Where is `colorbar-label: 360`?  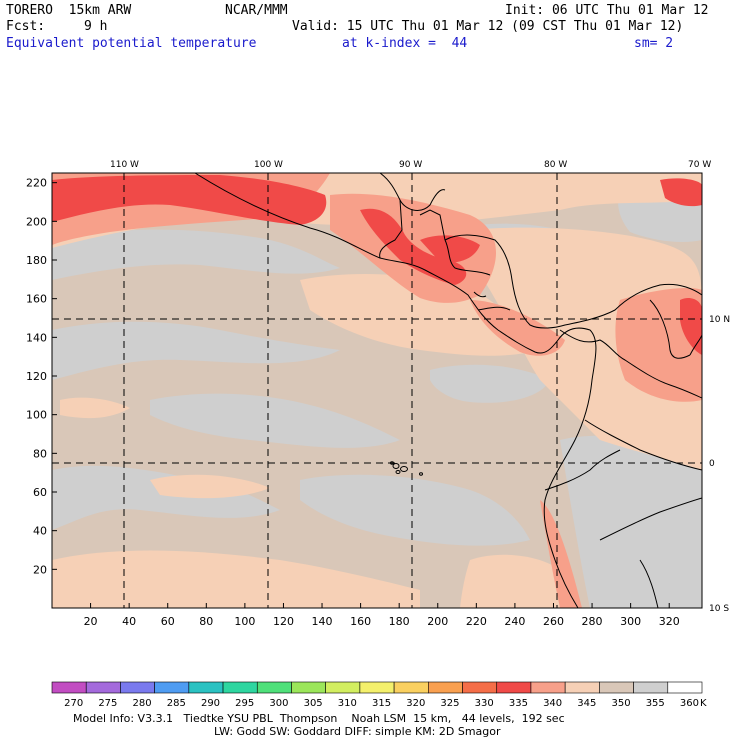
colorbar-label: 360 is located at coordinates (689, 703).